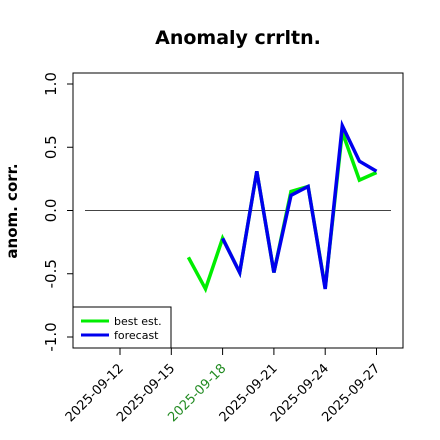 Image resolution: width=440 pixels, height=440 pixels. Describe the element at coordinates (51, 273) in the screenshot. I see `y-tick-label: -0.5` at that location.